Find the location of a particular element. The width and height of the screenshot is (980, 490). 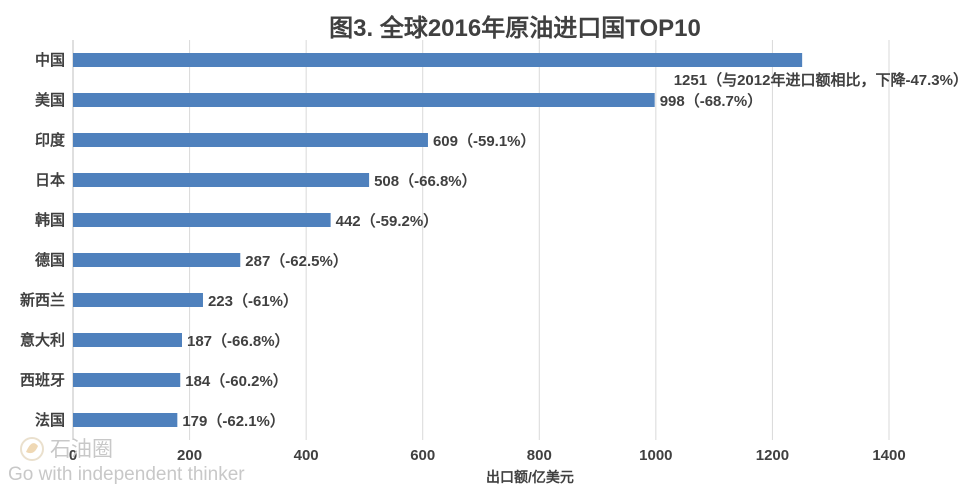

data-label: 508（-66.8%） is located at coordinates (425, 181).